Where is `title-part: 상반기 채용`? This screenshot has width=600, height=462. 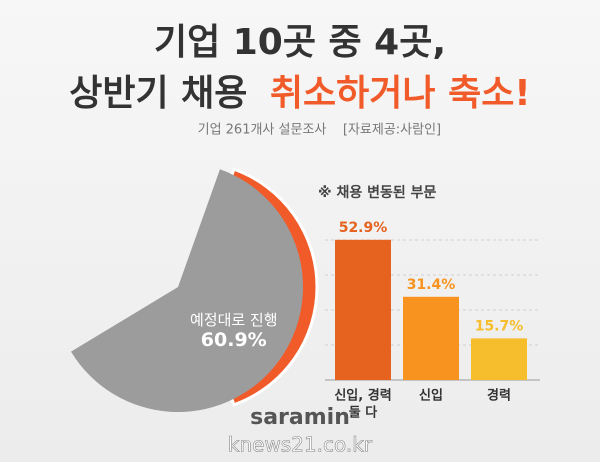
title-part: 상반기 채용 is located at coordinates (158, 93).